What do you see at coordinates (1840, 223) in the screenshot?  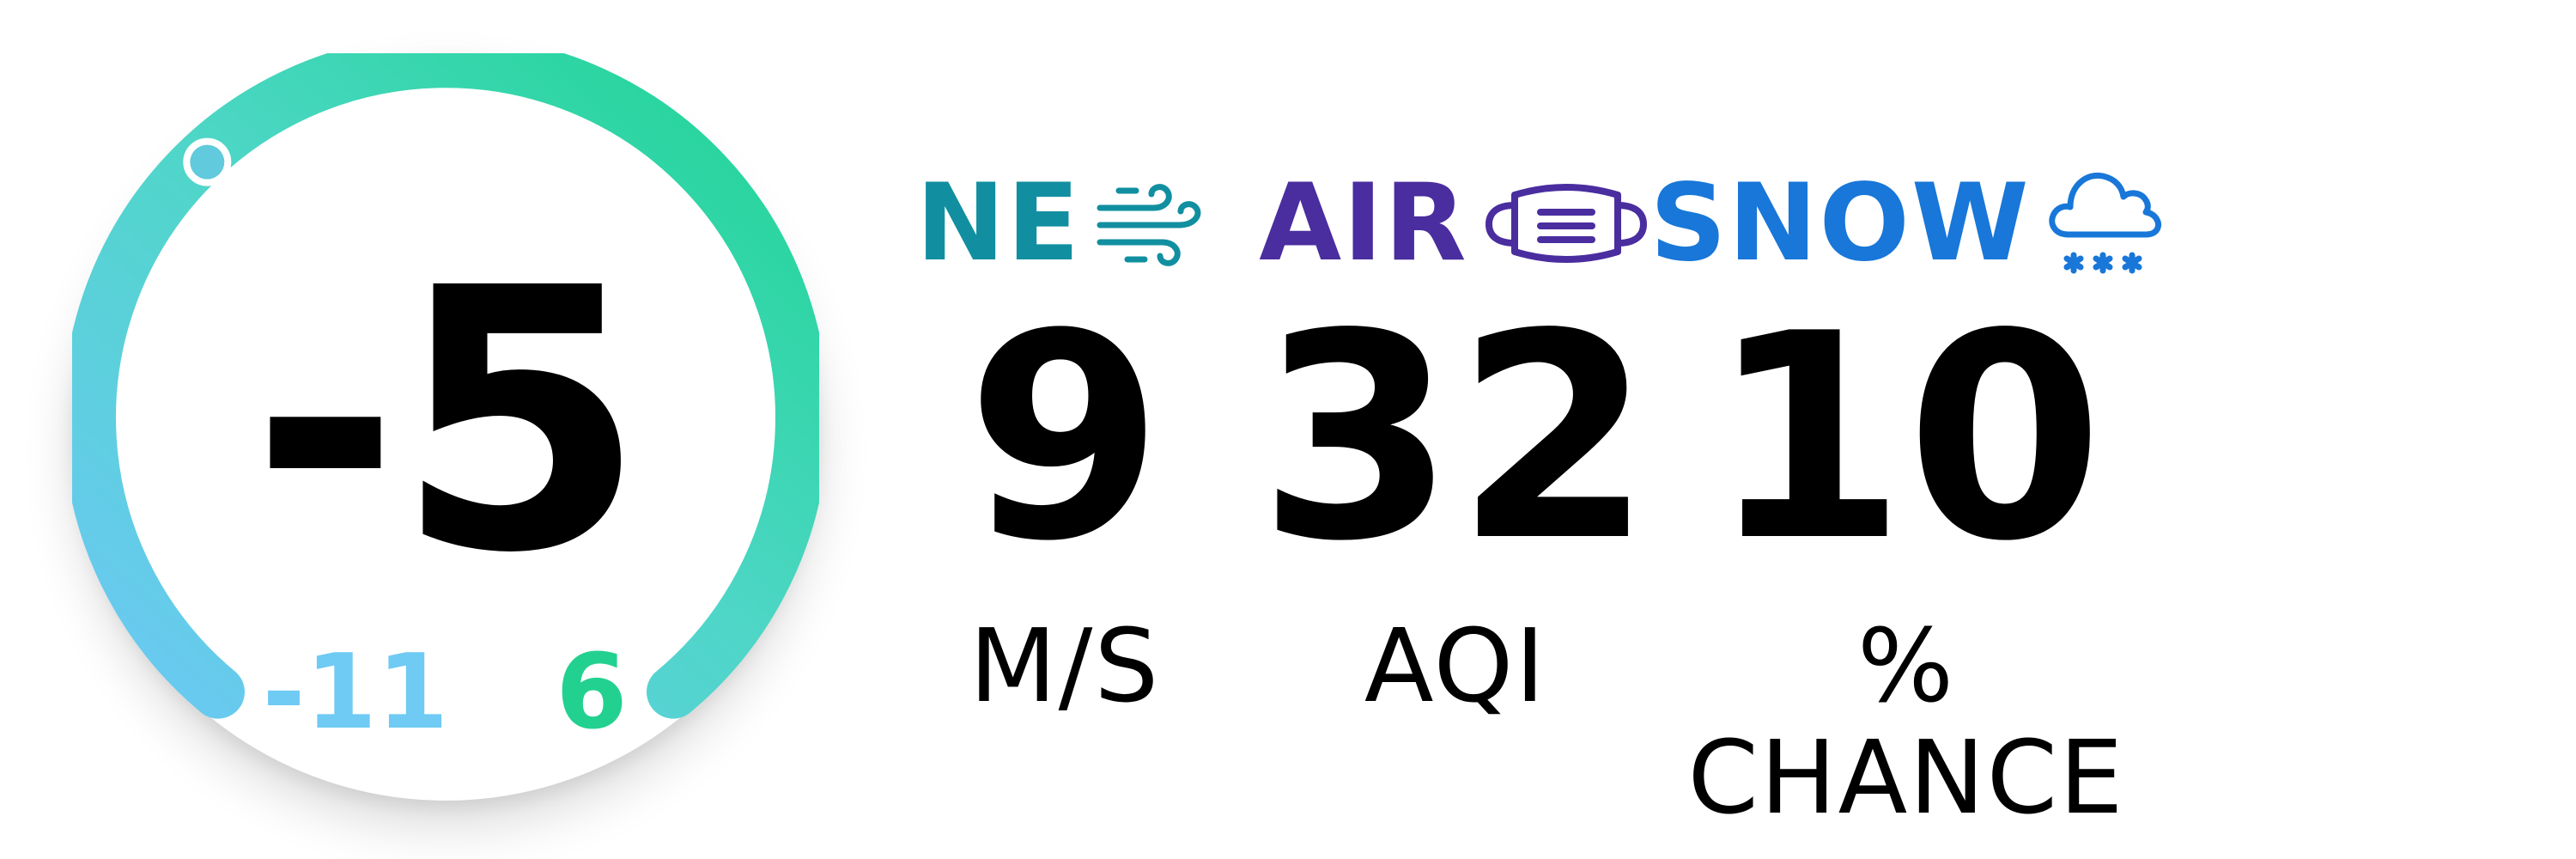 I see `snow-label: SNOW` at bounding box center [1840, 223].